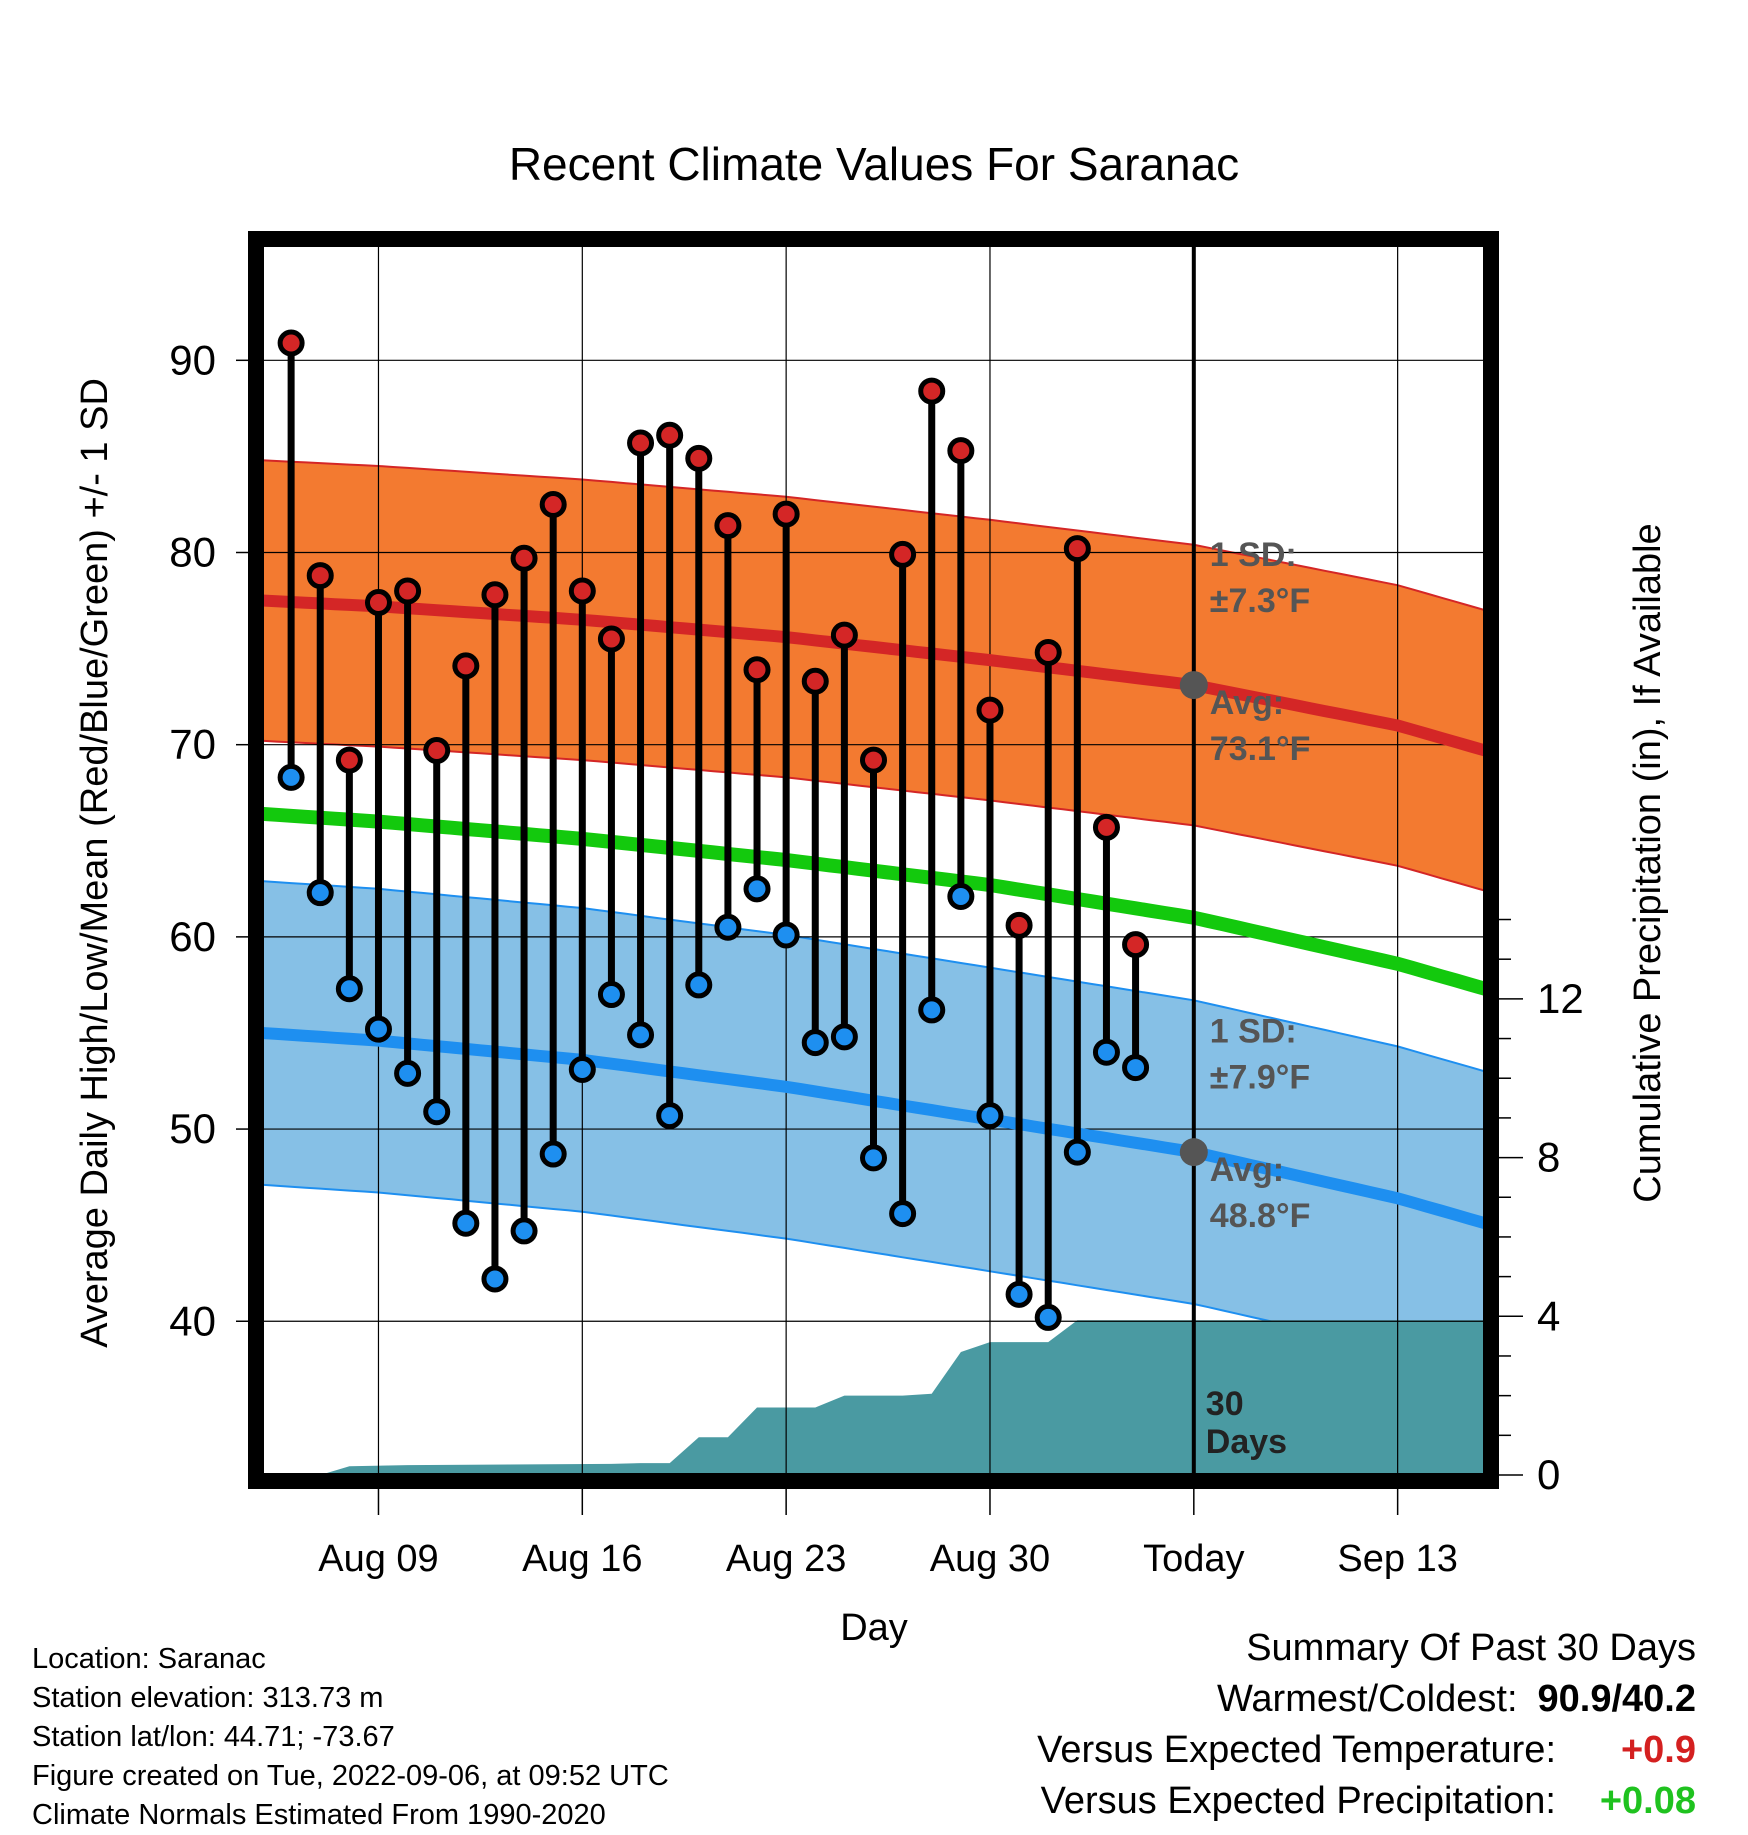 This screenshot has width=1748, height=1835. Describe the element at coordinates (1193, 1559) in the screenshot. I see `x-tick-label: Today` at that location.